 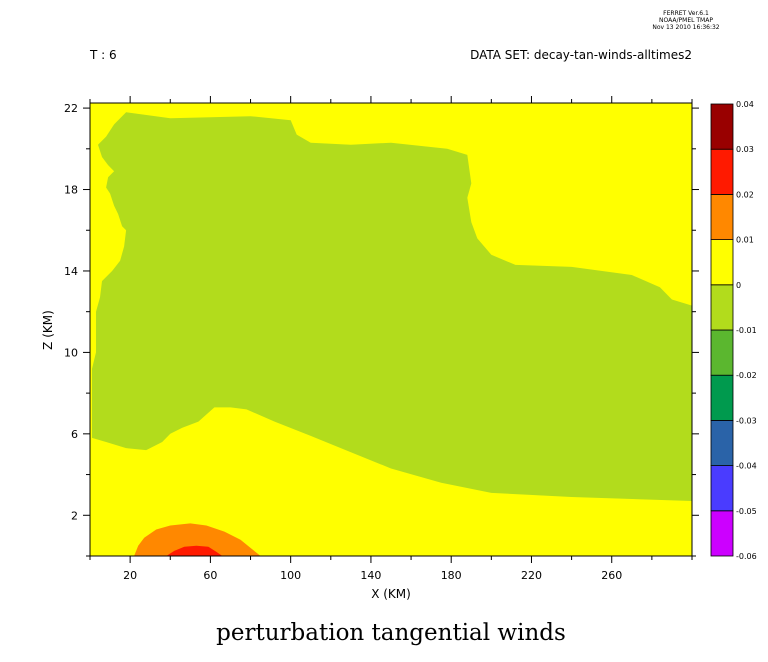 What do you see at coordinates (531, 575) in the screenshot?
I see `x-tick-label: 220` at bounding box center [531, 575].